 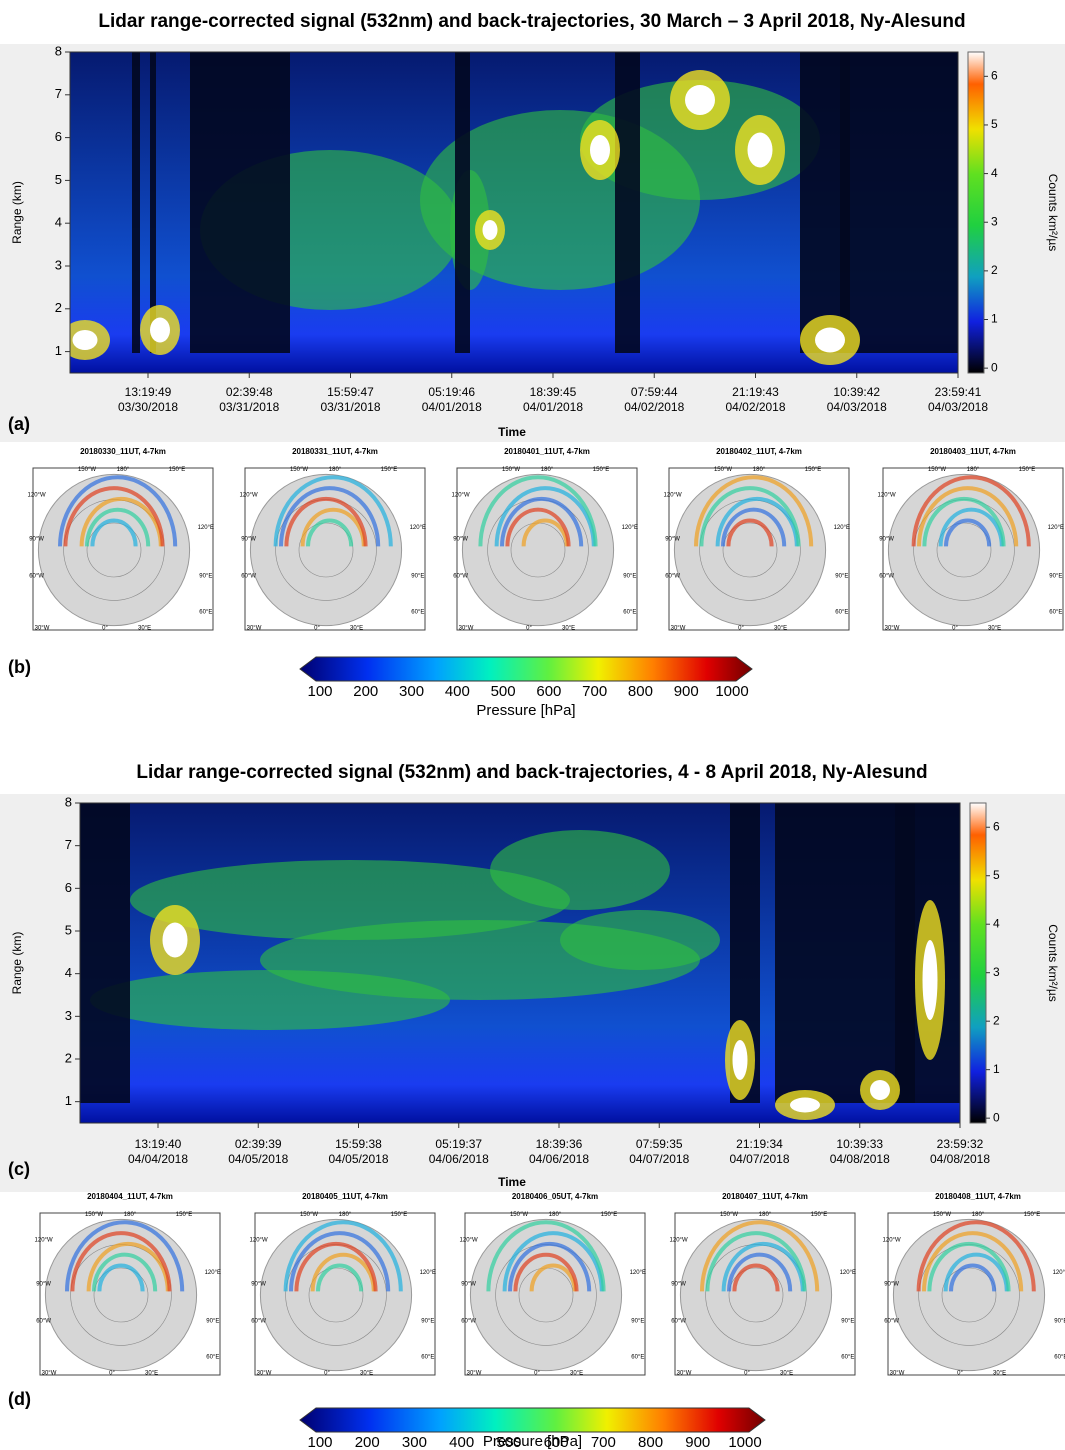 I want to click on x-tick-time: 10:39:33, so click(x=859, y=1144).